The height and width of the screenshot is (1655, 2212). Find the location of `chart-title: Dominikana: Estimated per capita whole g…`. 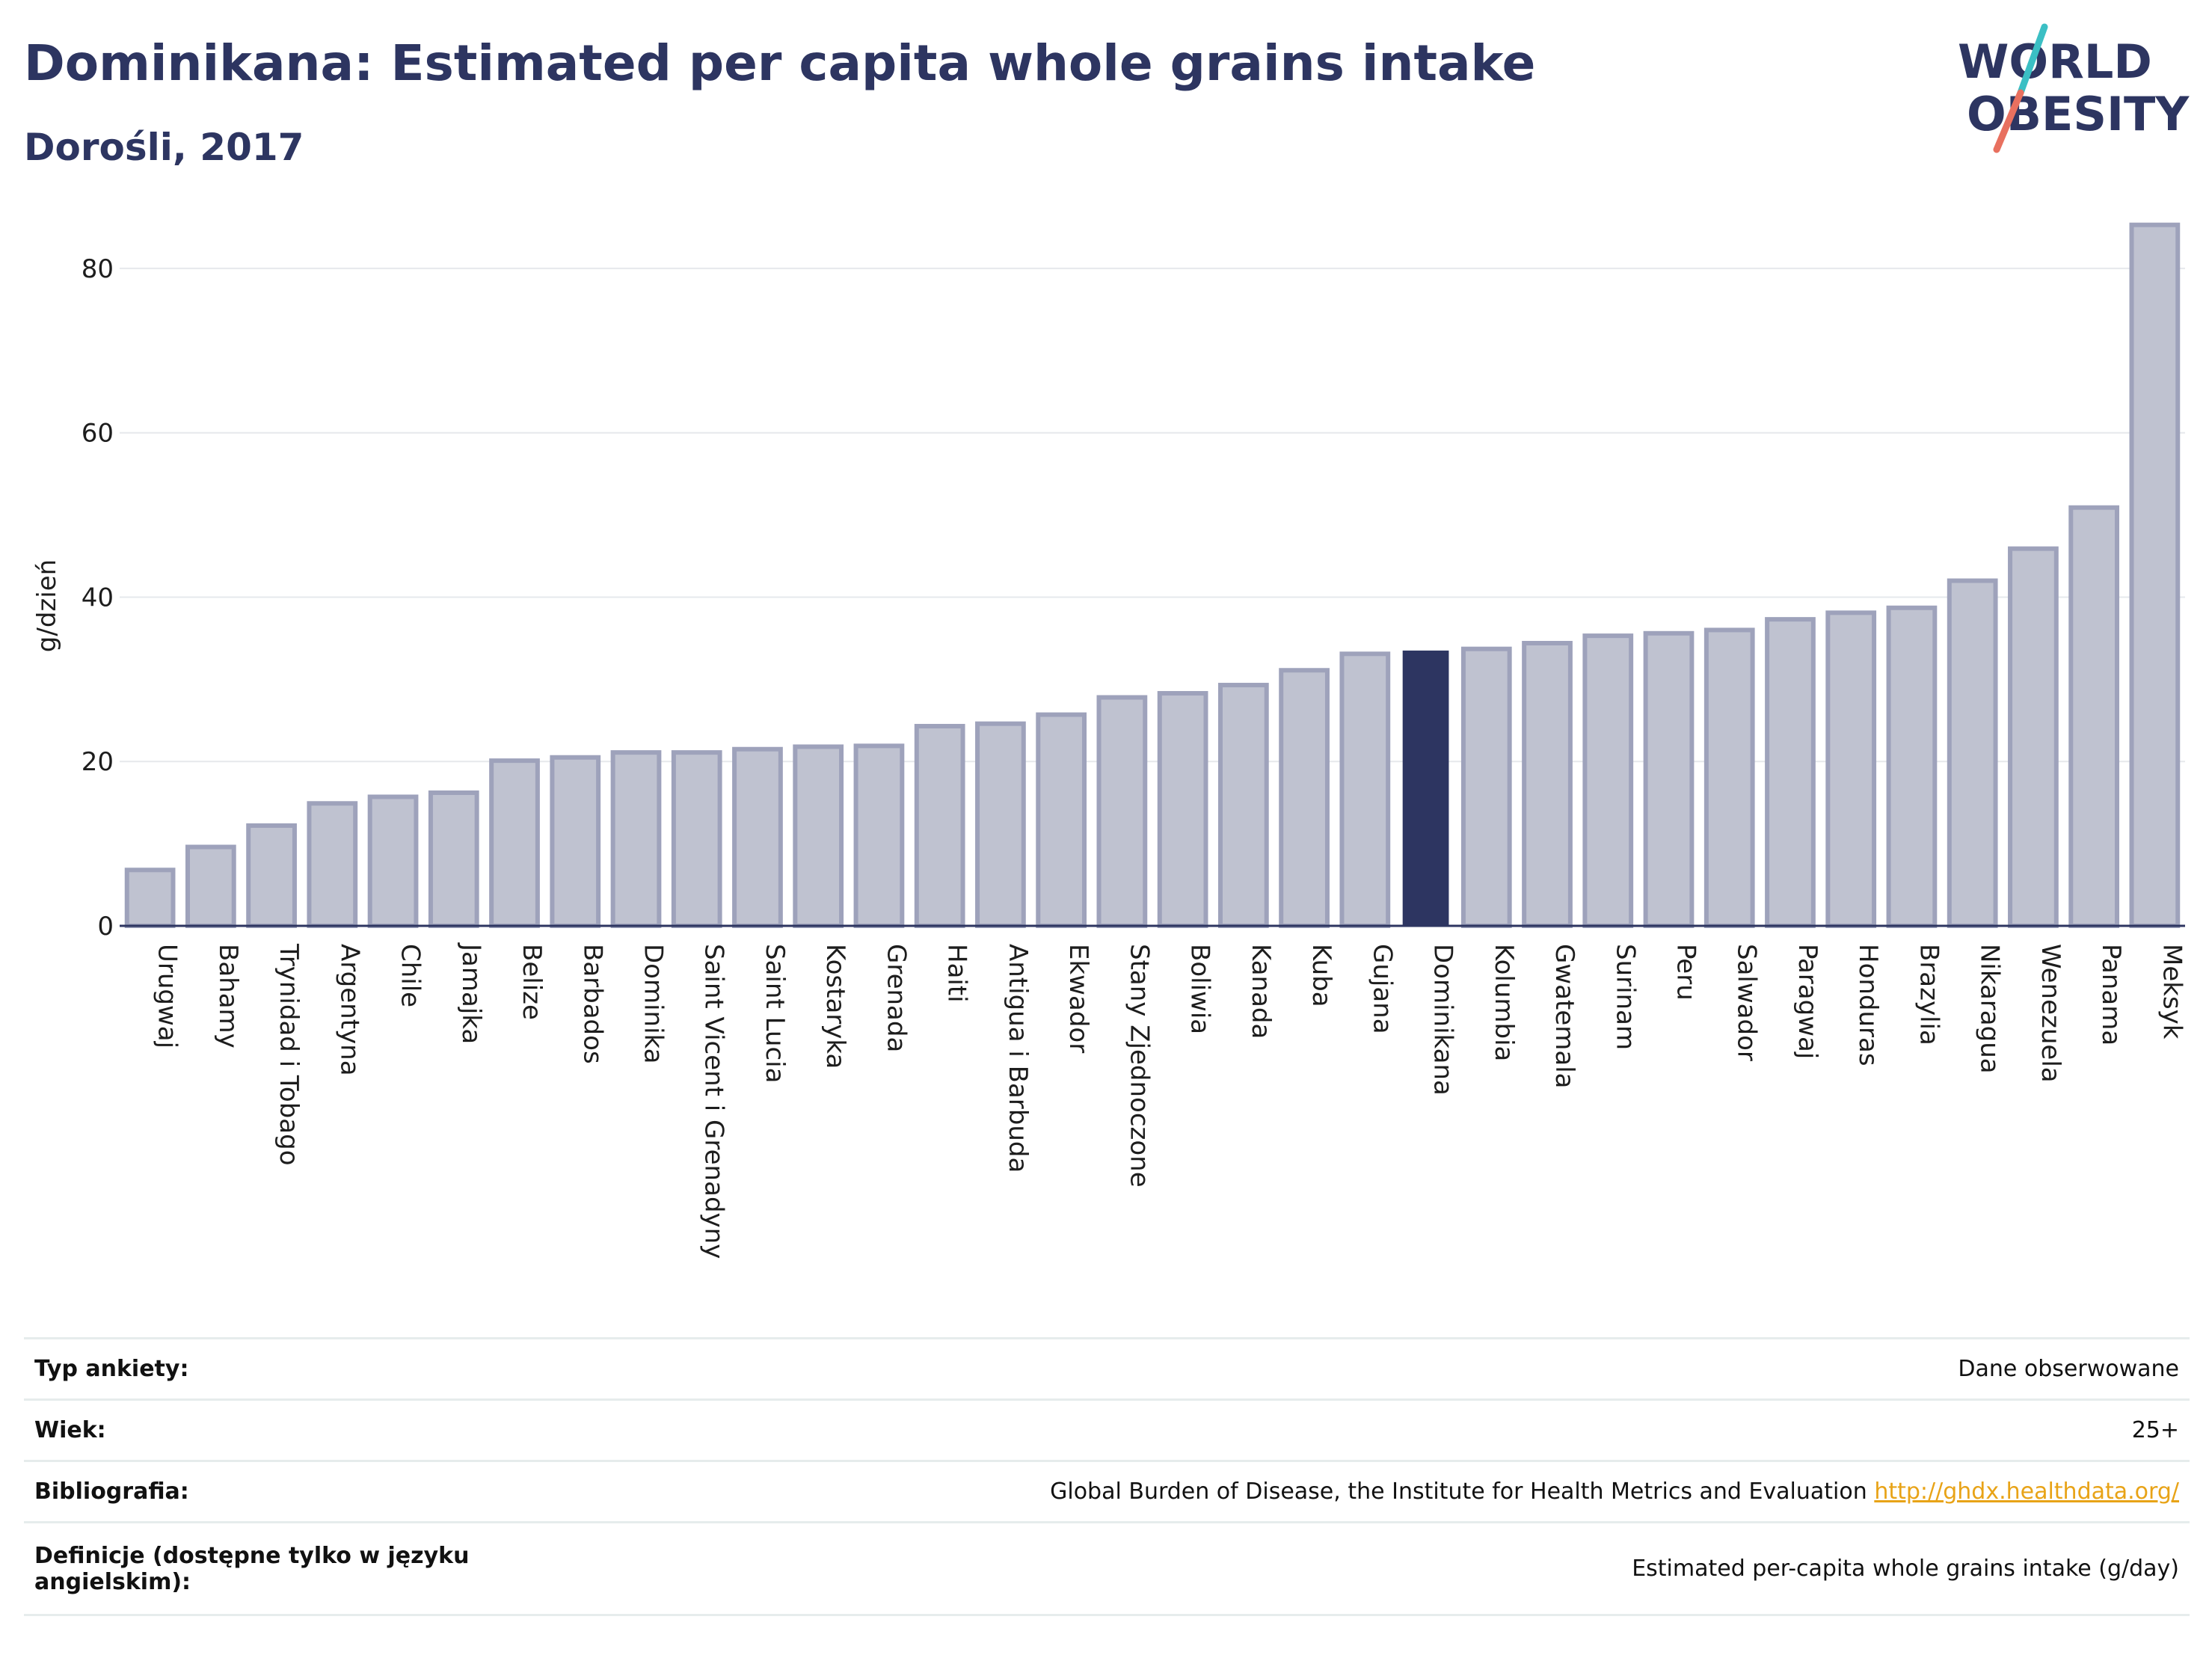

chart-title: Dominikana: Estimated per capita whole g… is located at coordinates (780, 63).